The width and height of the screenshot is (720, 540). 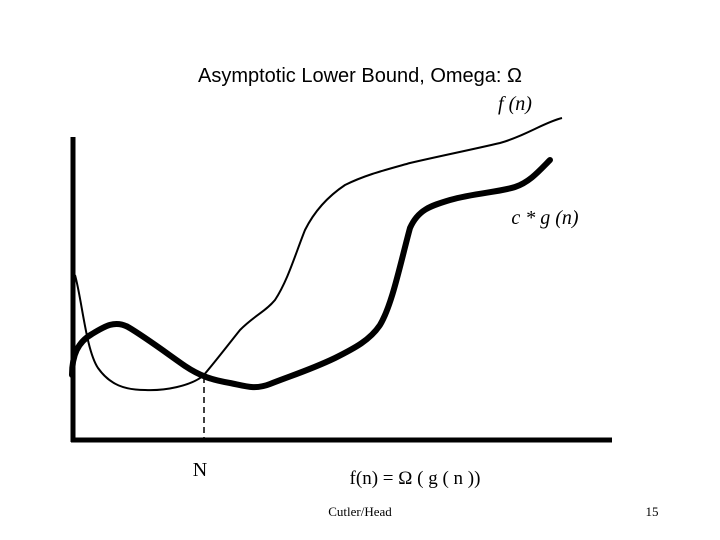 What do you see at coordinates (360, 511) in the screenshot?
I see `footer-author: Cutler/Head` at bounding box center [360, 511].